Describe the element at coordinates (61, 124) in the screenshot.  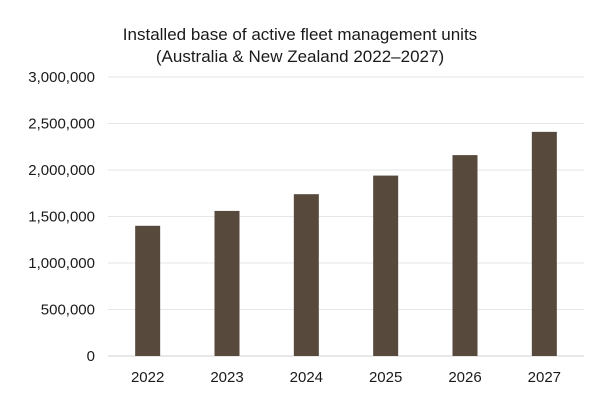
I see `y-tick-label: 2,500,000` at that location.